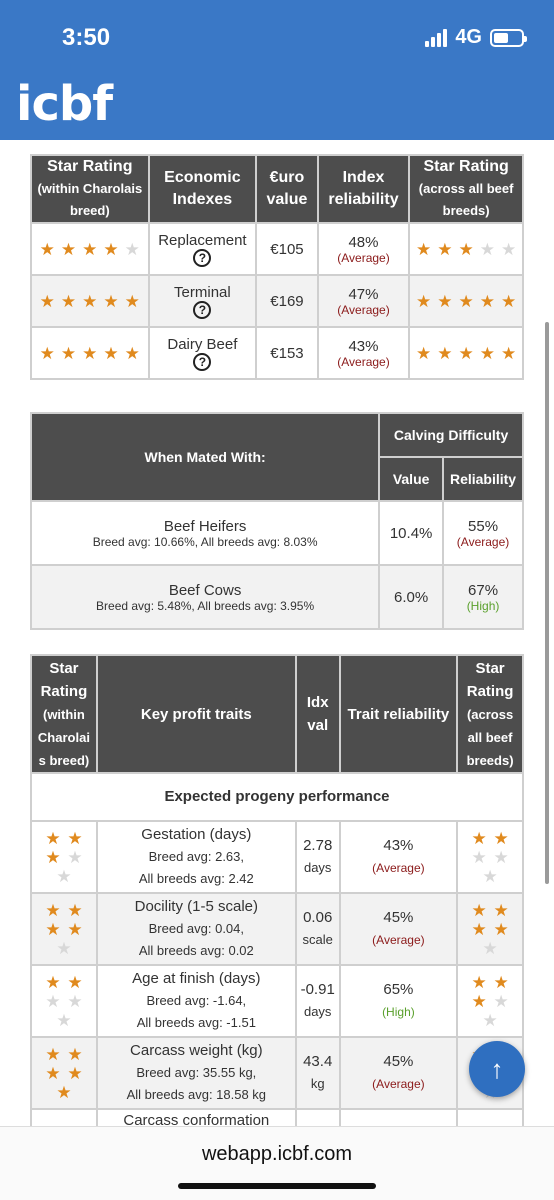 This screenshot has width=554, height=1200. Describe the element at coordinates (318, 1062) in the screenshot. I see `idx-value: 43.4` at that location.